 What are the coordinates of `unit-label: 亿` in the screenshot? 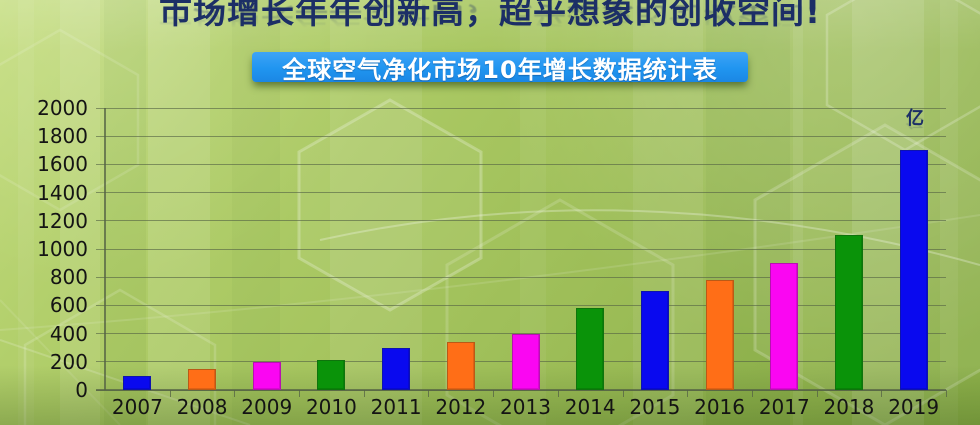 It's located at (915, 118).